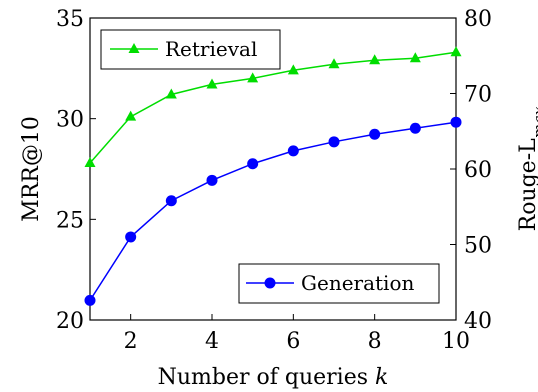 Image resolution: width=538 pixels, height=392 pixels. What do you see at coordinates (31, 169) in the screenshot?
I see `y-axis-left-title: MRR@10` at bounding box center [31, 169].